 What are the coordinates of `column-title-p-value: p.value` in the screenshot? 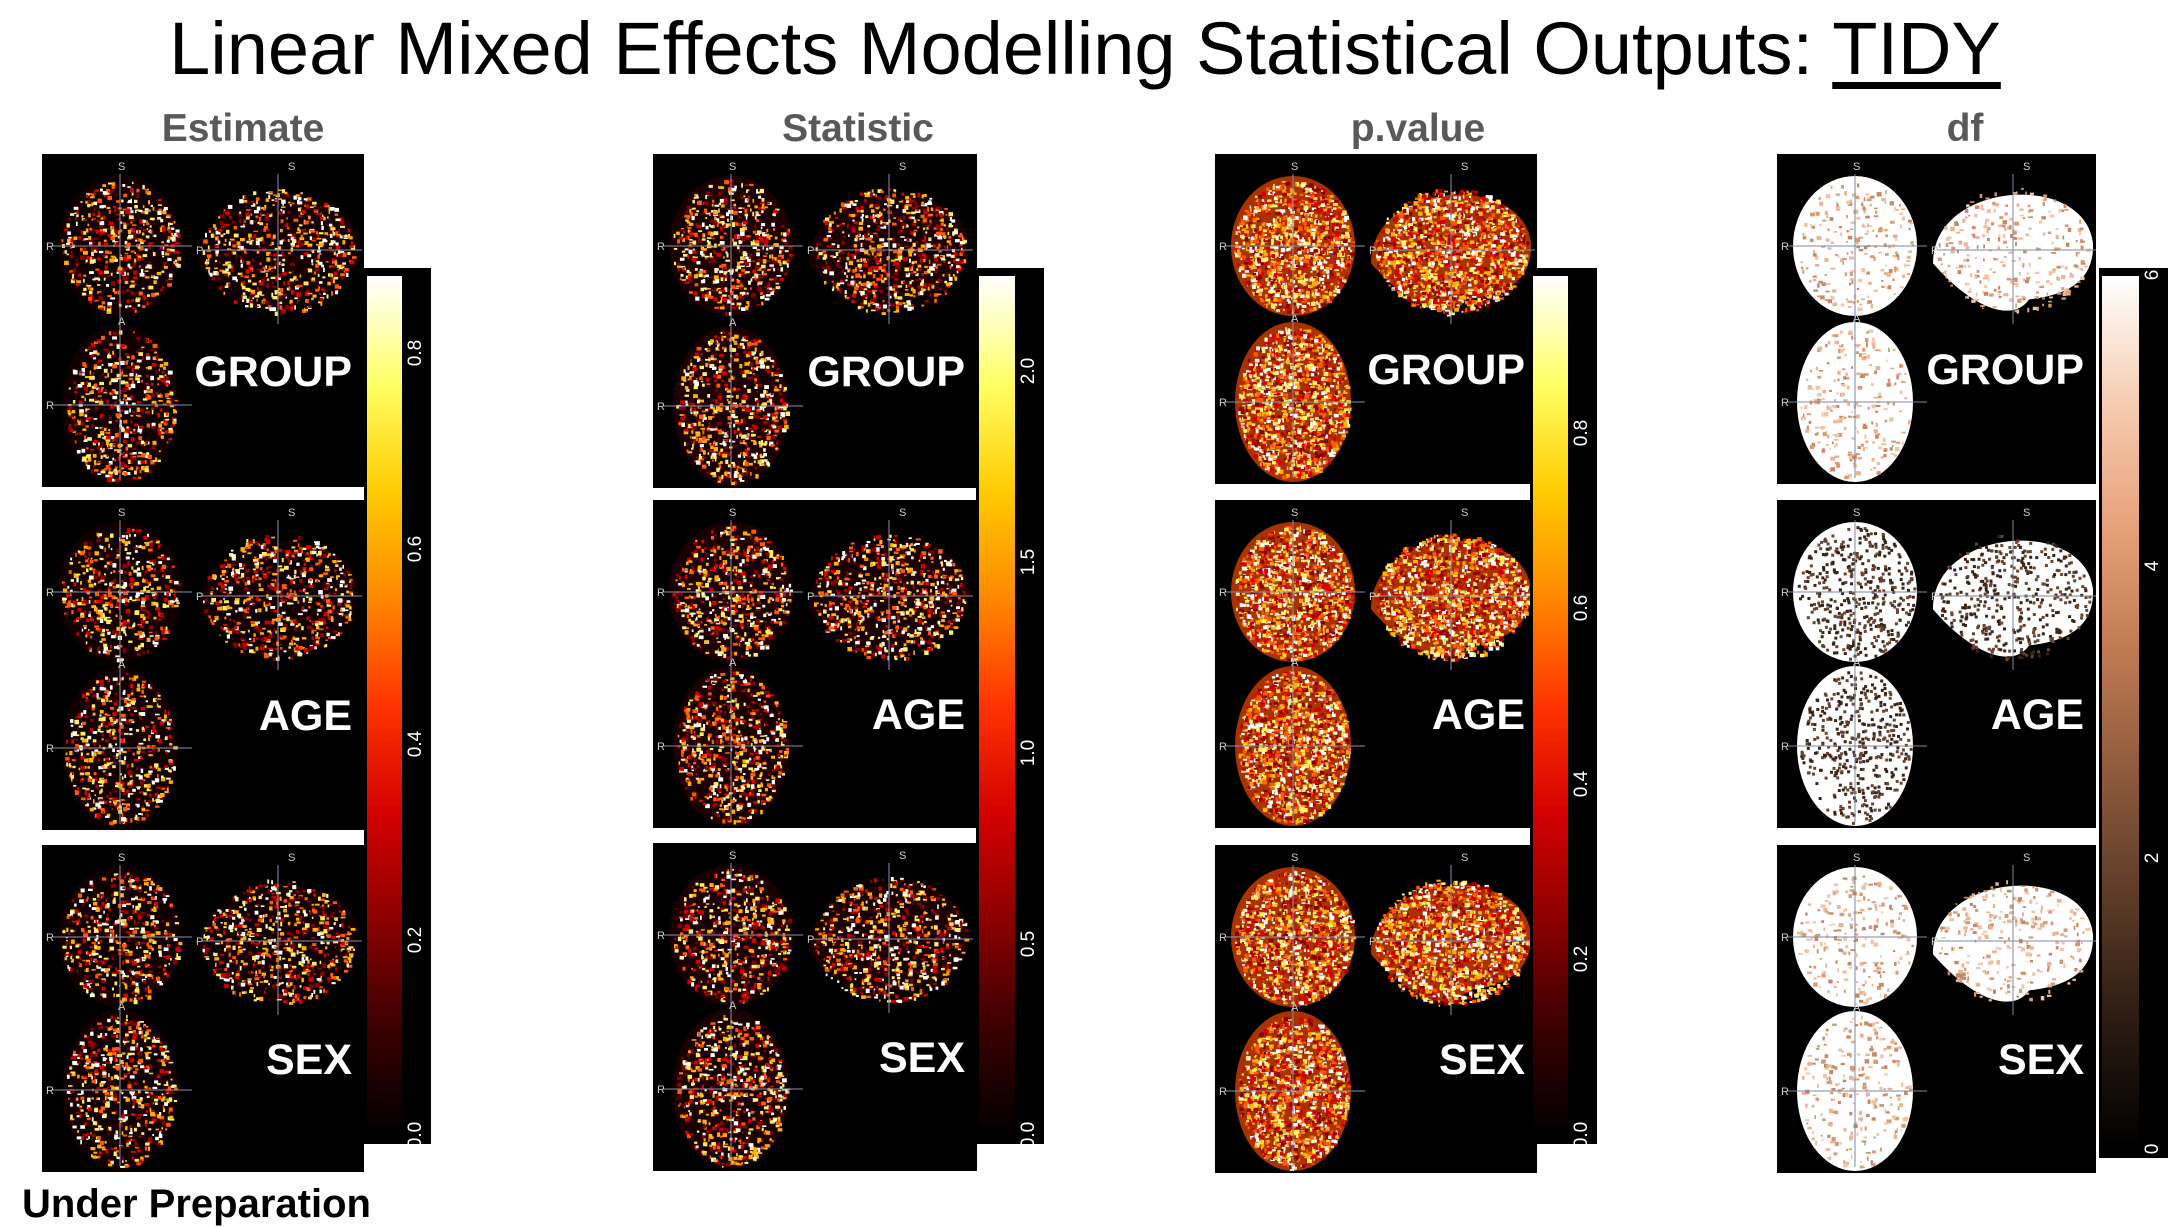 It's located at (1418, 129).